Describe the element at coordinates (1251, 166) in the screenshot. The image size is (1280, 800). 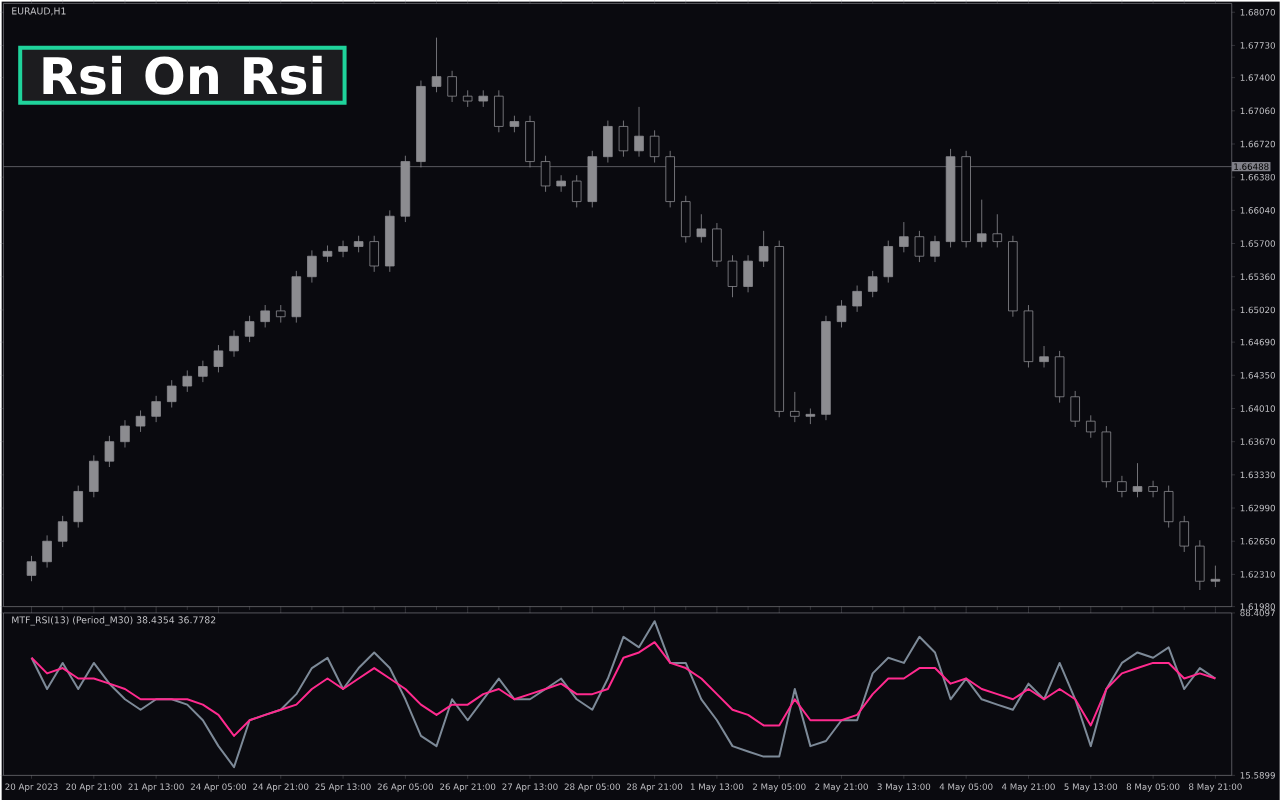
I see `ref-line-label: 1.66488` at that location.